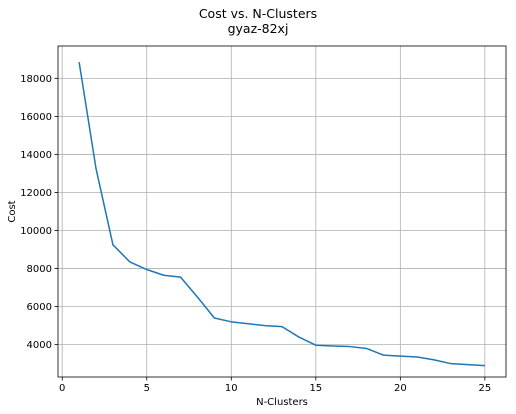 Image resolution: width=516 pixels, height=414 pixels. What do you see at coordinates (147, 388) in the screenshot?
I see `x-tick-label: 5` at bounding box center [147, 388].